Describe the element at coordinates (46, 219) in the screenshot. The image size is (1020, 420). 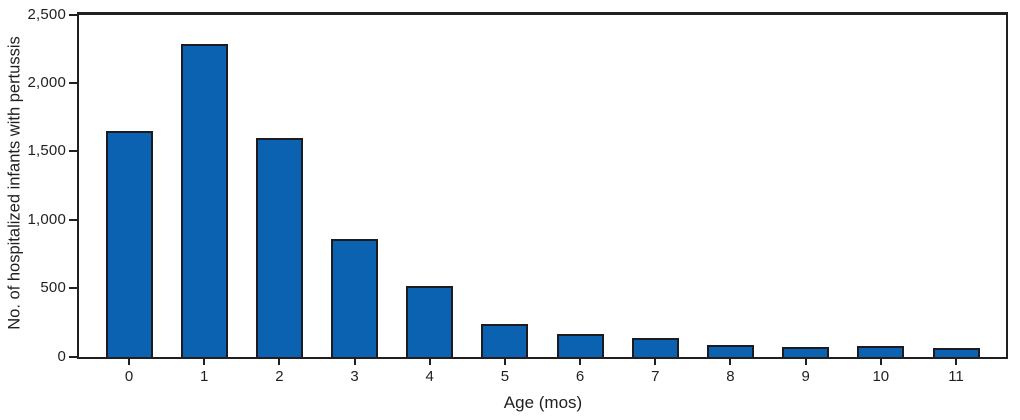
I see `y-tick-label: 1,000` at that location.